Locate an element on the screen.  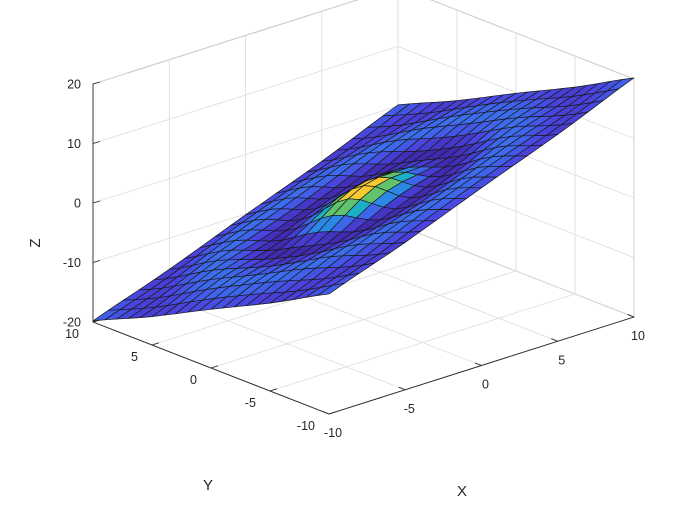
surface-cell is located at coordinates (330, 289).